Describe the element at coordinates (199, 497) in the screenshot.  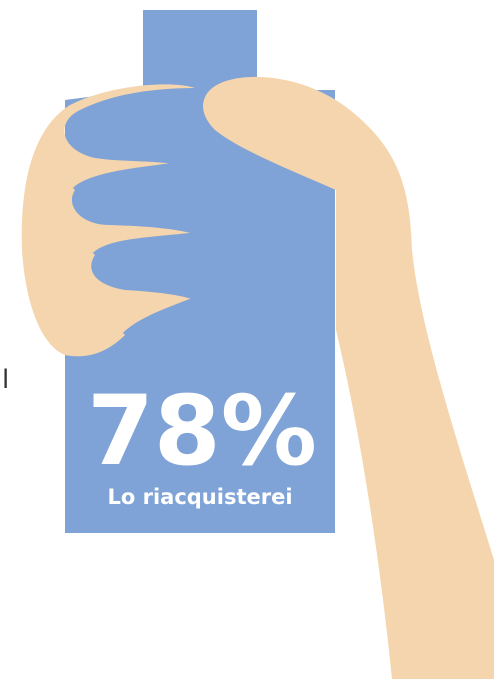
I see `stat-caption: Lo riacquisterei` at that location.